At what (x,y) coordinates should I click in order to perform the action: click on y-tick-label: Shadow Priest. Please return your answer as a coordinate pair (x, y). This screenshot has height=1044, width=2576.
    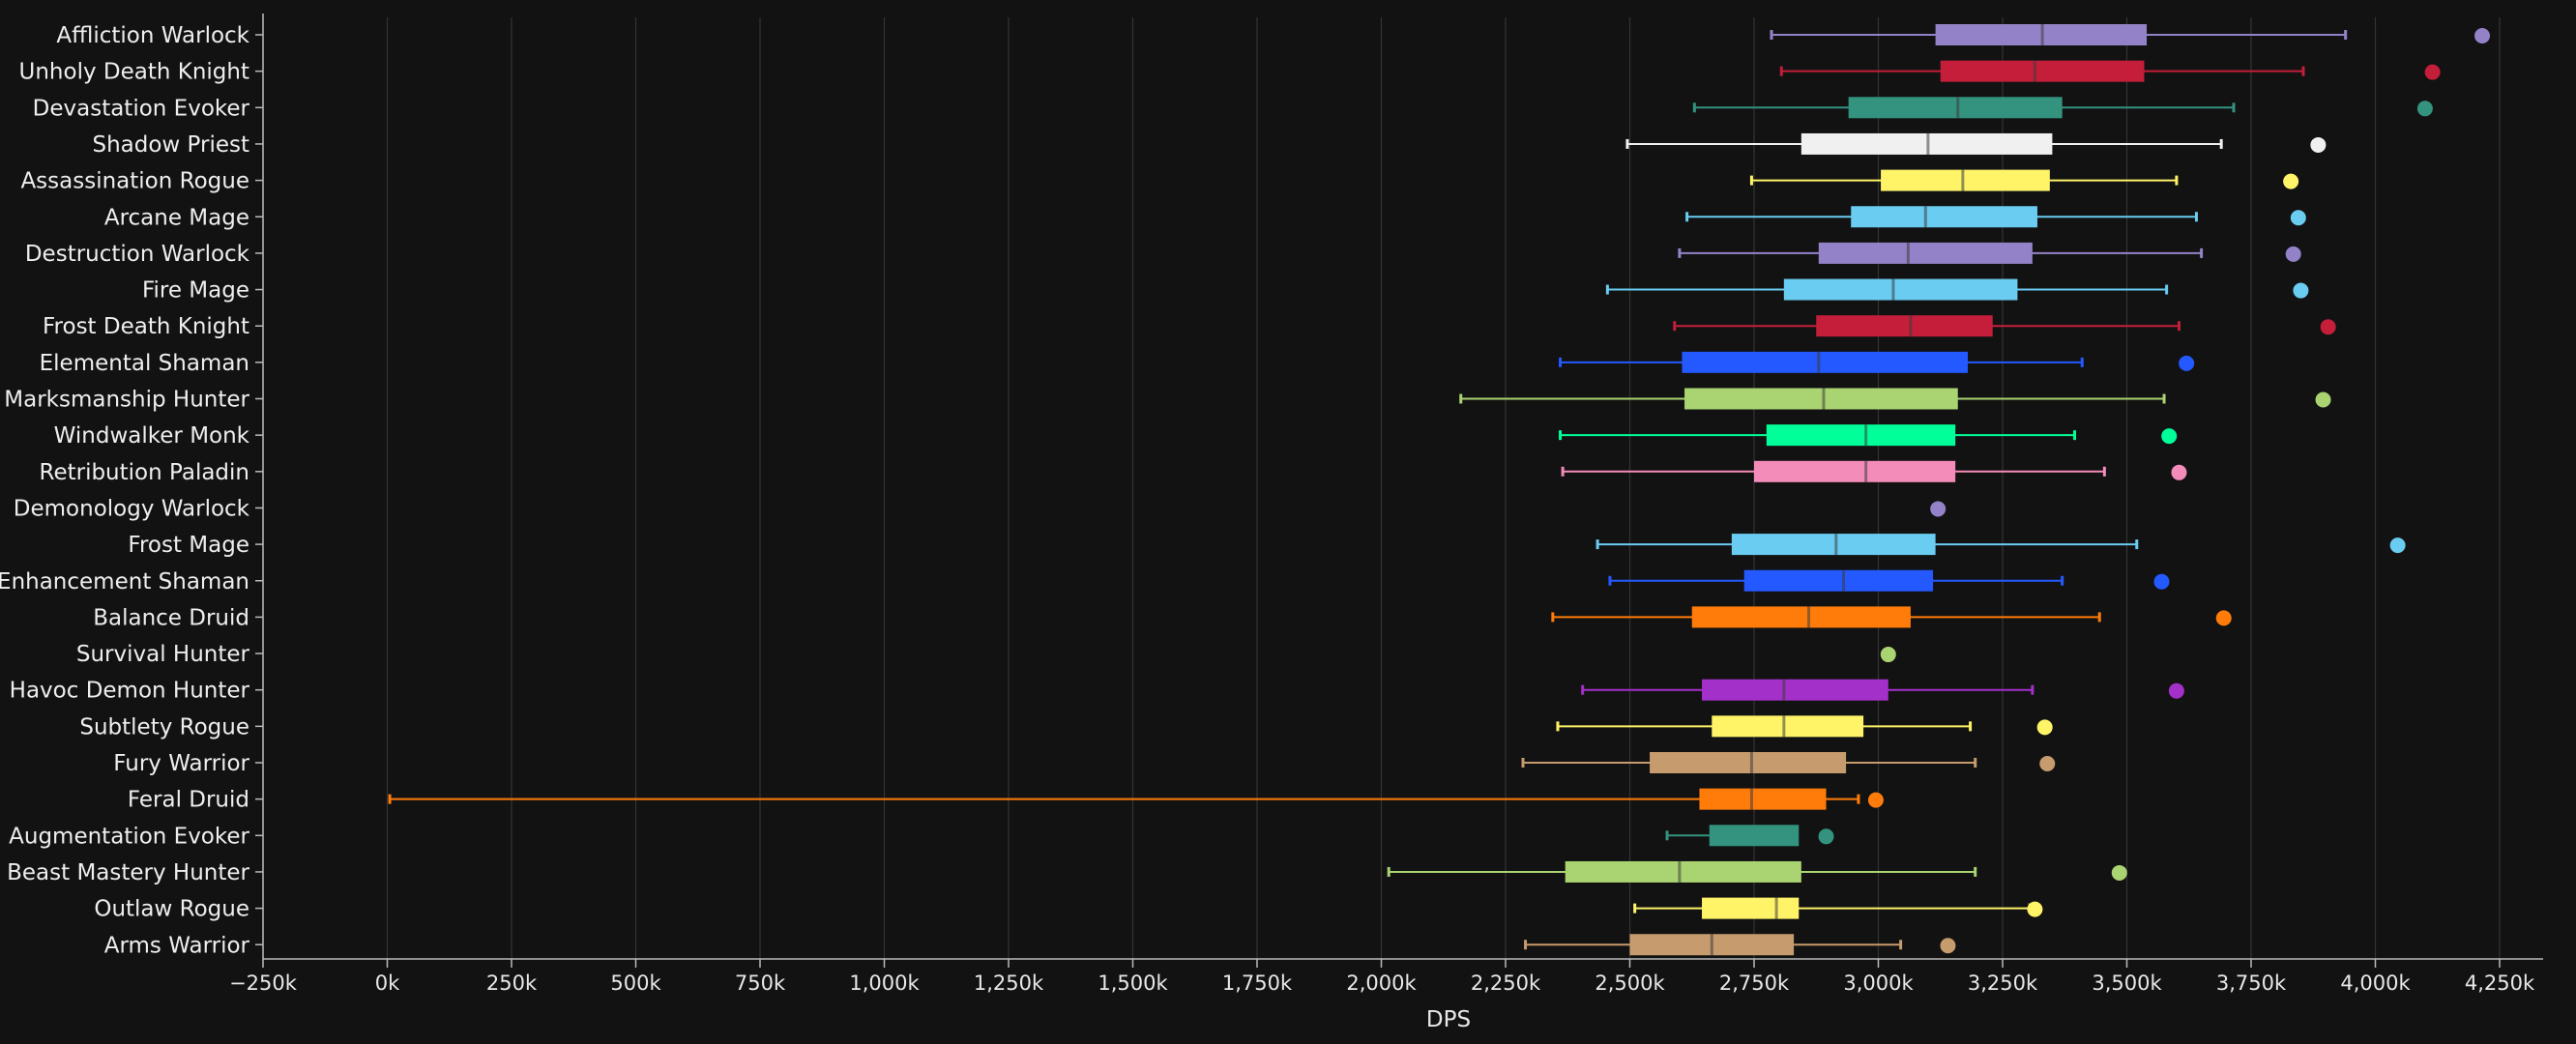
    Looking at the image, I should click on (170, 145).